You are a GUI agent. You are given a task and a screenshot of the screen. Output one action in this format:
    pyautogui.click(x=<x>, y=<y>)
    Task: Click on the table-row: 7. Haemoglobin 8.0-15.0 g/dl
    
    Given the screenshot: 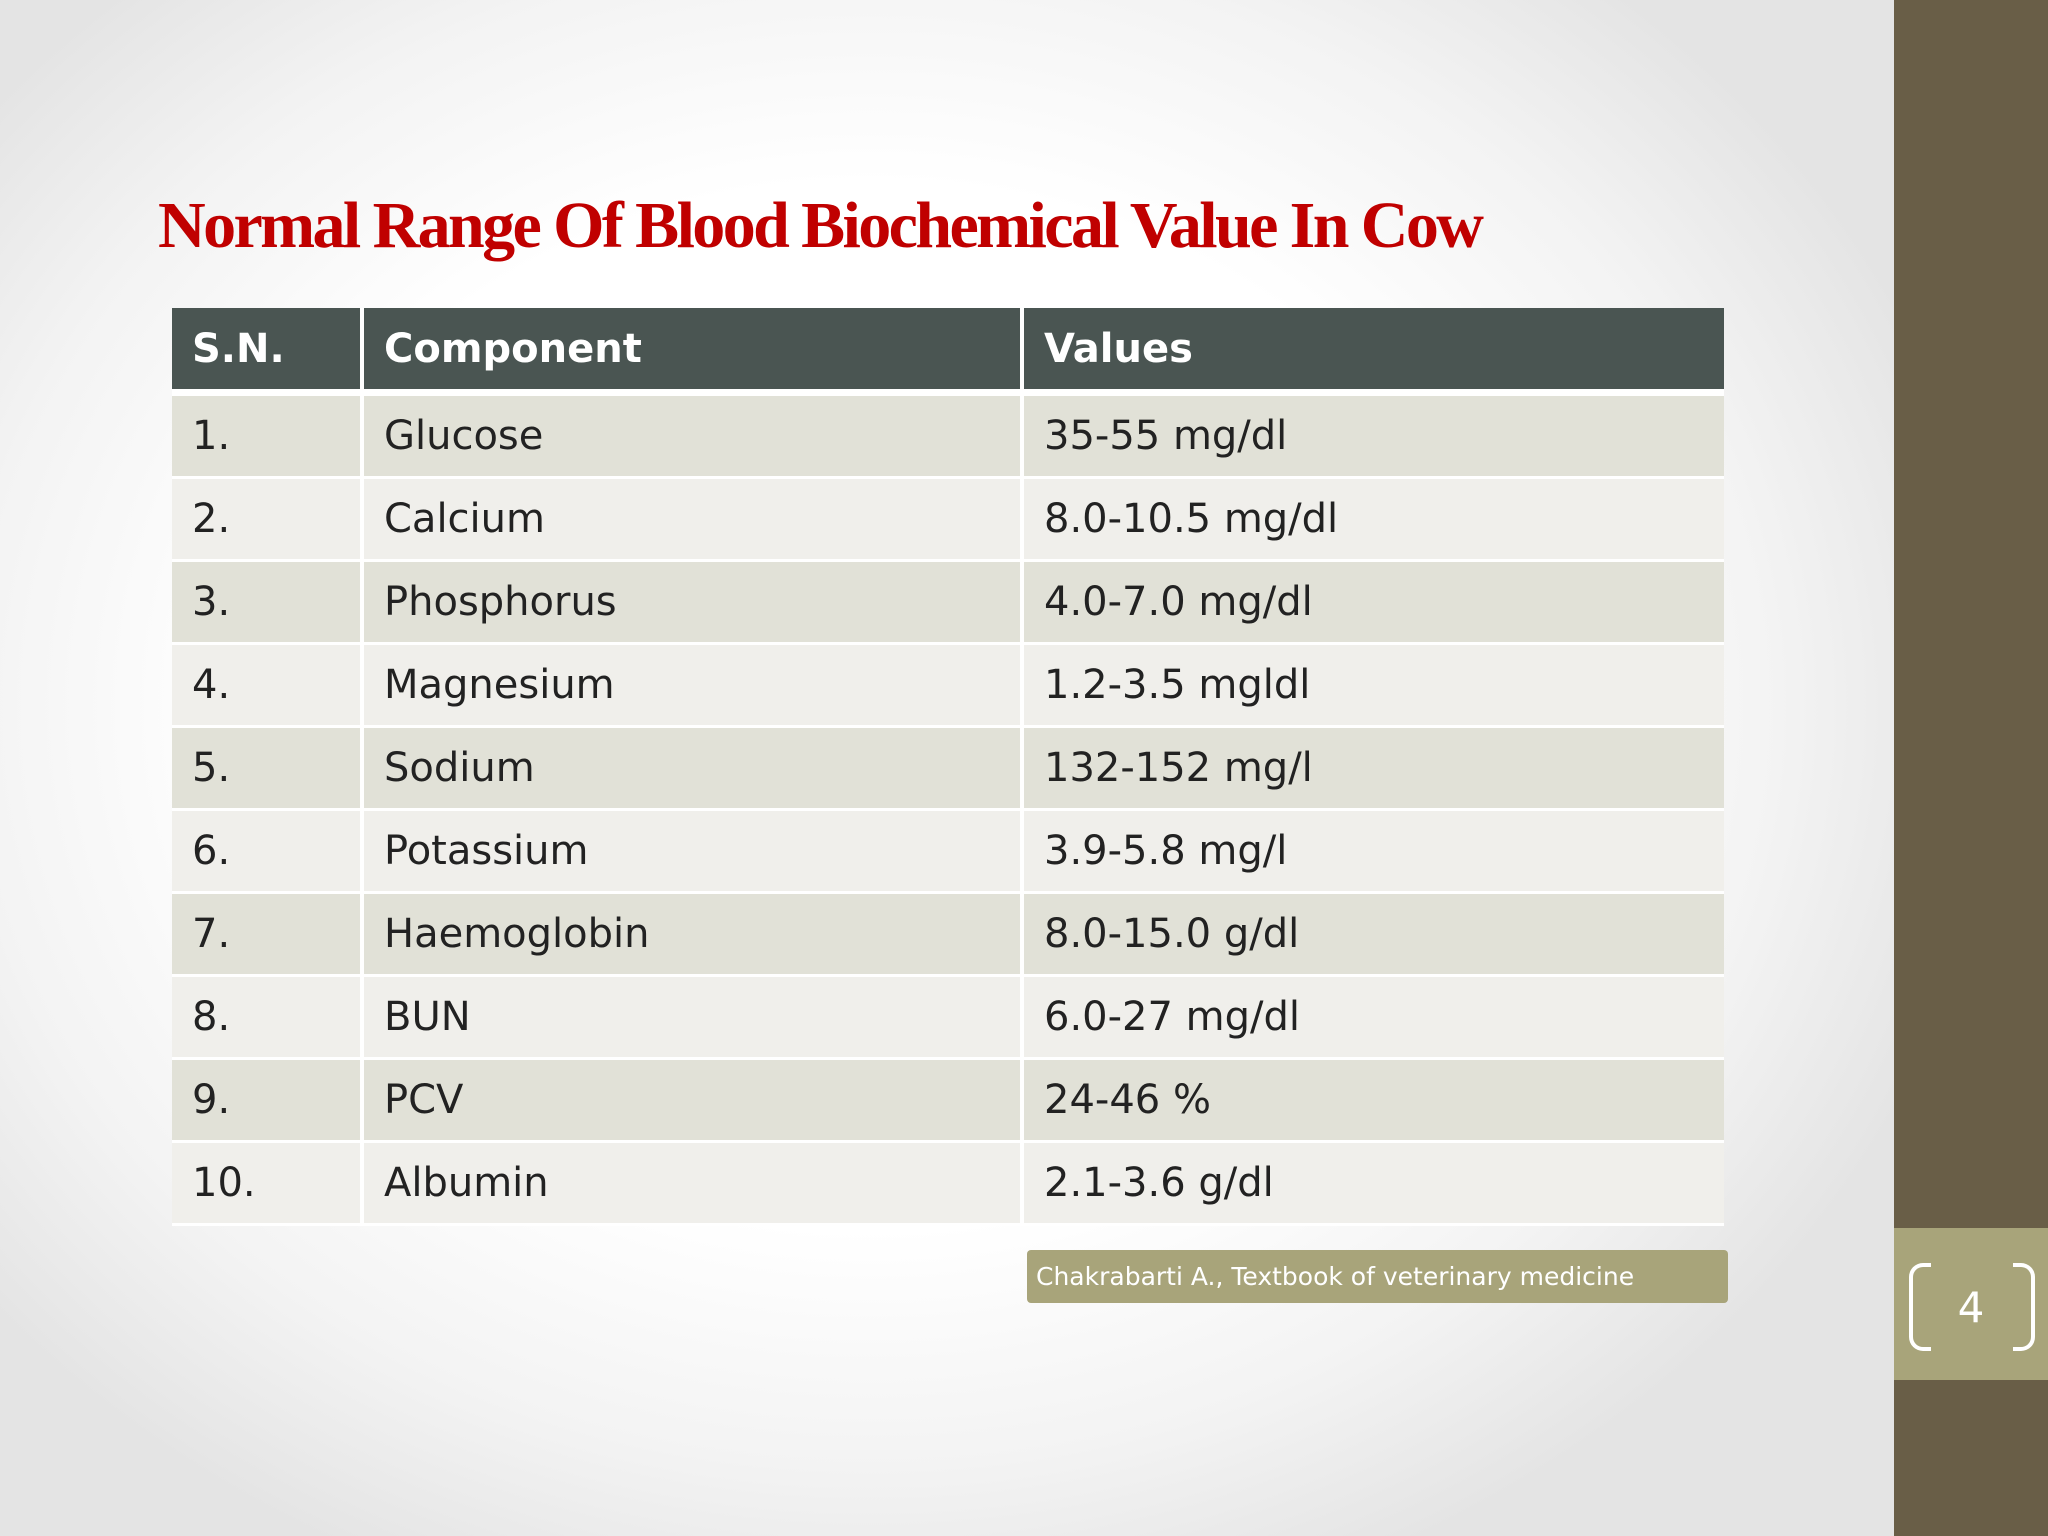 What is the action you would take?
    pyautogui.click(x=948, y=935)
    